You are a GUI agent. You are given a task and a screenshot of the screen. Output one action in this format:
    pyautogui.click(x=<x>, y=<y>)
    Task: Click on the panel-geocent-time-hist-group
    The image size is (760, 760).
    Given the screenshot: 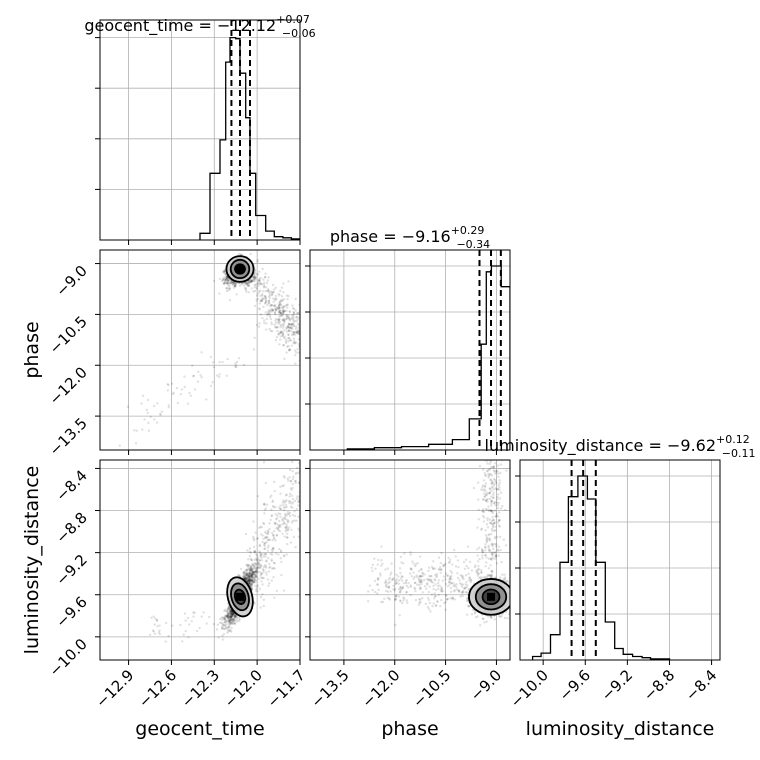 What is the action you would take?
    pyautogui.click(x=198, y=132)
    